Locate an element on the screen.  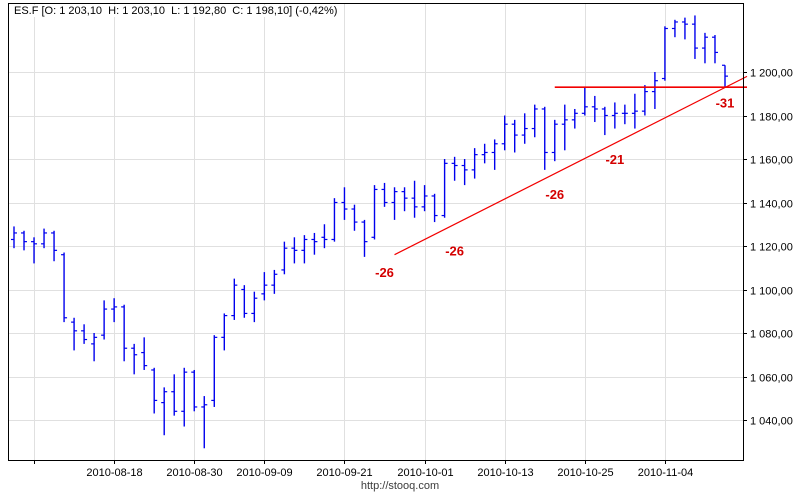
x-axis-label: 2010-11-04 is located at coordinates (665, 473).